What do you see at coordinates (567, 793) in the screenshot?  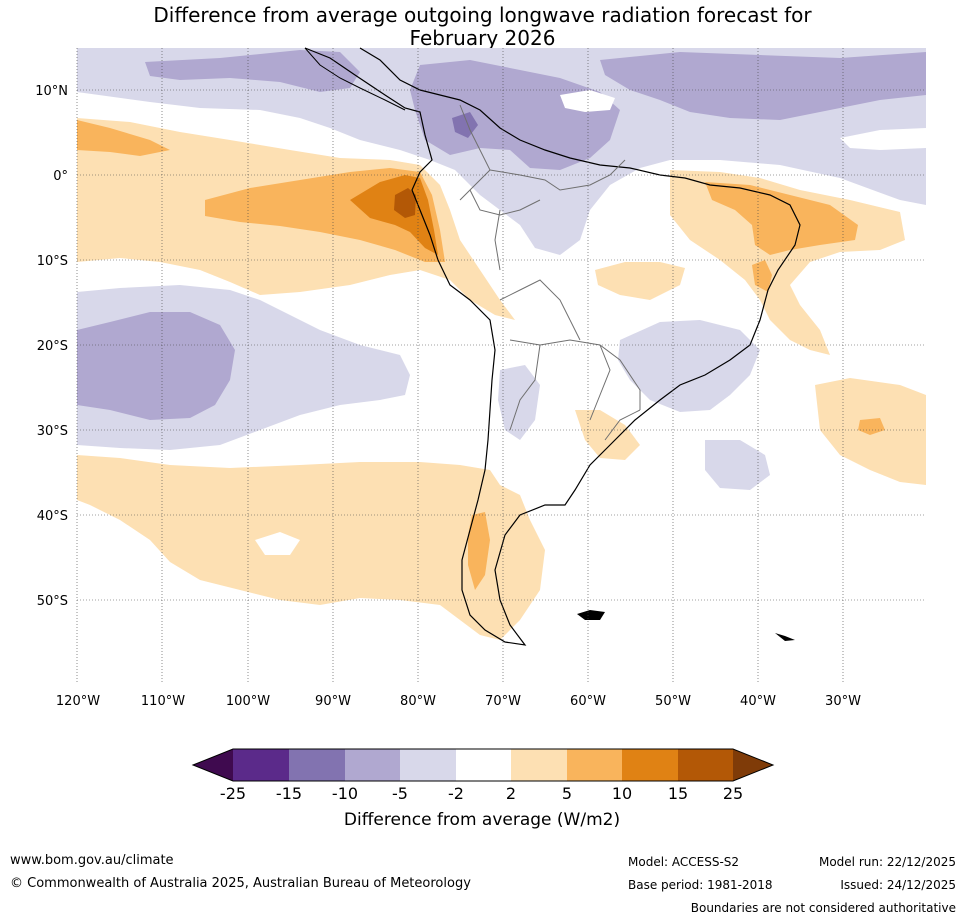 I see `colorbar-tick-label: 5` at bounding box center [567, 793].